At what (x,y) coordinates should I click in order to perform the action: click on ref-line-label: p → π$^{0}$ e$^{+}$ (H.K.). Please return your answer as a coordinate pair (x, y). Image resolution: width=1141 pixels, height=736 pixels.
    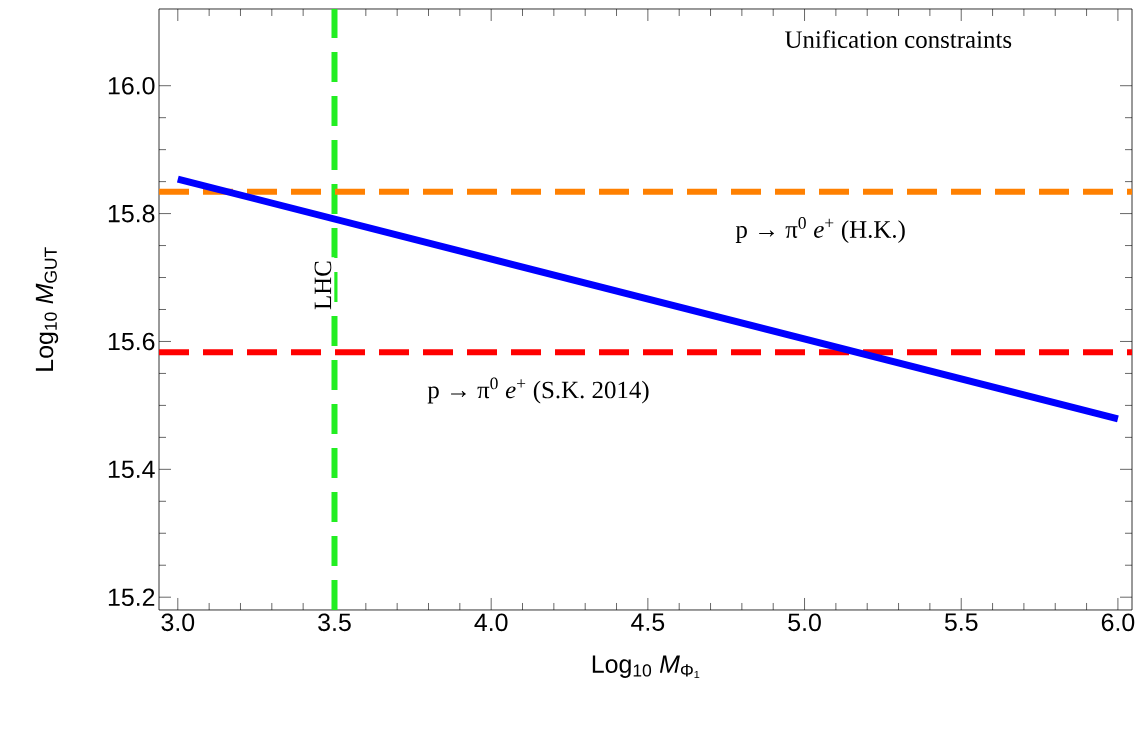
    Looking at the image, I should click on (820, 230).